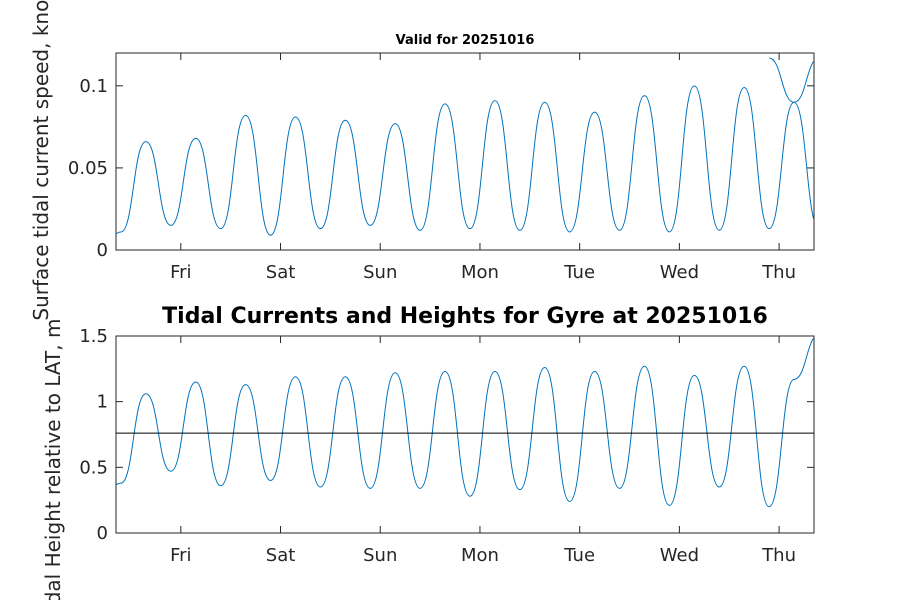  What do you see at coordinates (93, 336) in the screenshot?
I see `y-tick-label: 1.5` at bounding box center [93, 336].